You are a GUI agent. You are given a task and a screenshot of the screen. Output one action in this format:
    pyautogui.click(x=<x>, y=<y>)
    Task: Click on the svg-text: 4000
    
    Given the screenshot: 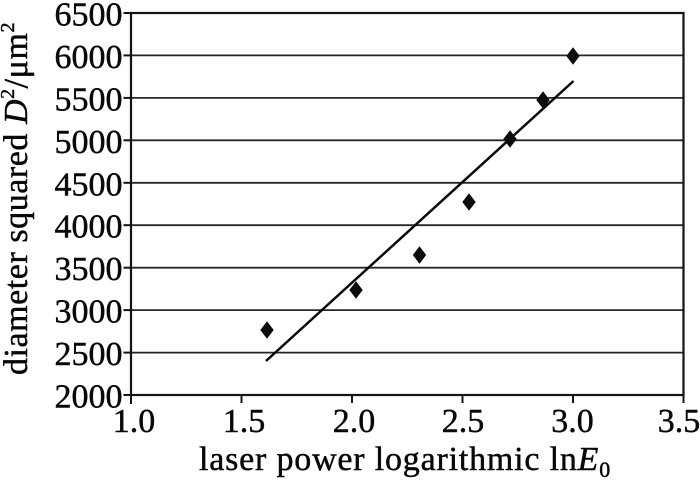 What is the action you would take?
    pyautogui.click(x=89, y=227)
    